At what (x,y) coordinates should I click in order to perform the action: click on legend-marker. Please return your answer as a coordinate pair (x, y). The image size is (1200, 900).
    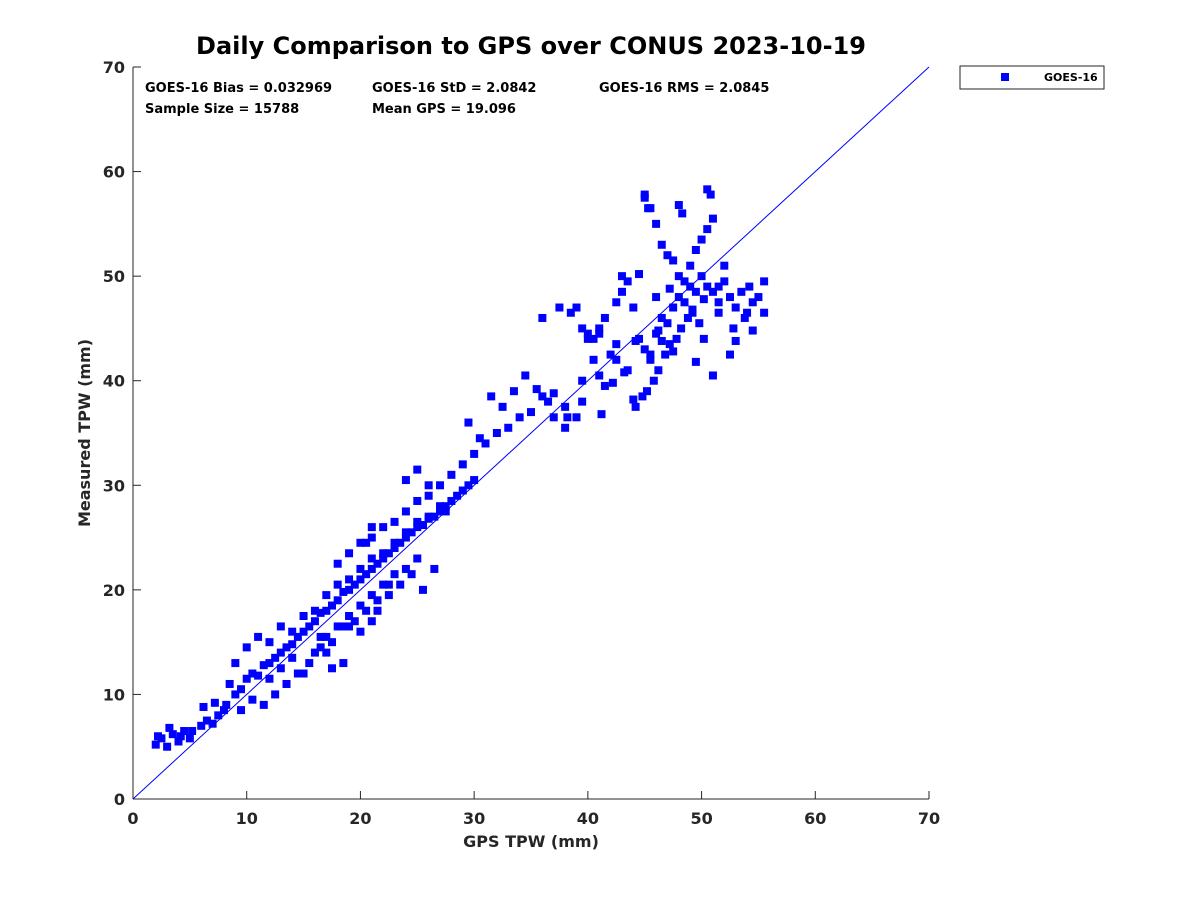
    Looking at the image, I should click on (1005, 77).